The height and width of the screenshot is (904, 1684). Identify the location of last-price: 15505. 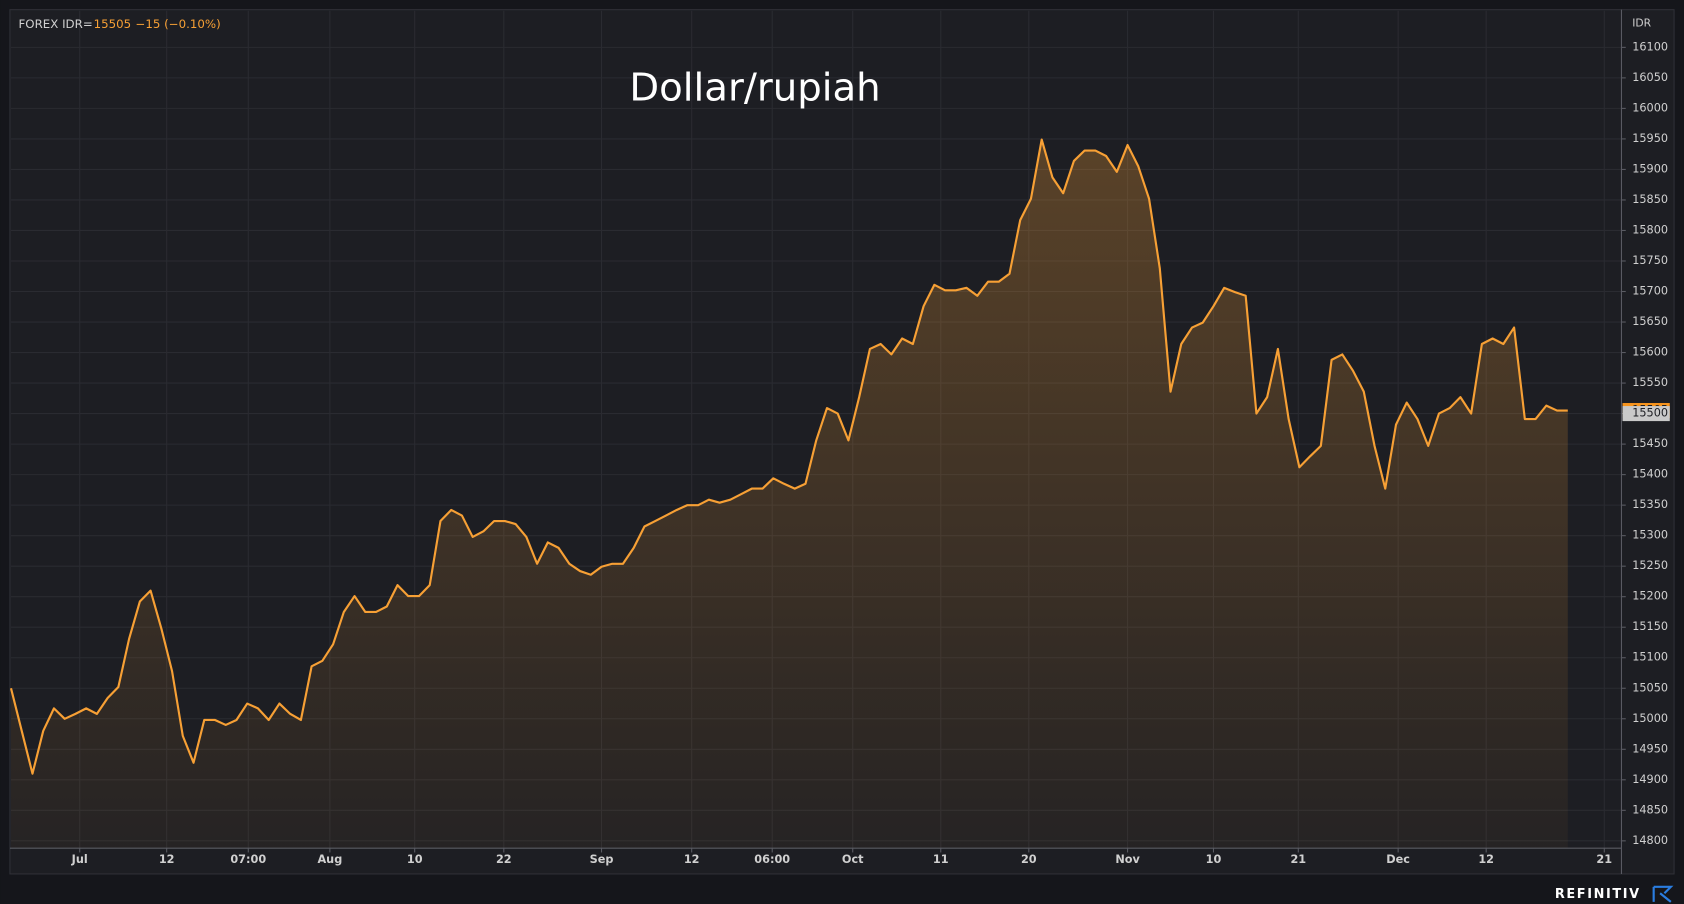
(113, 24).